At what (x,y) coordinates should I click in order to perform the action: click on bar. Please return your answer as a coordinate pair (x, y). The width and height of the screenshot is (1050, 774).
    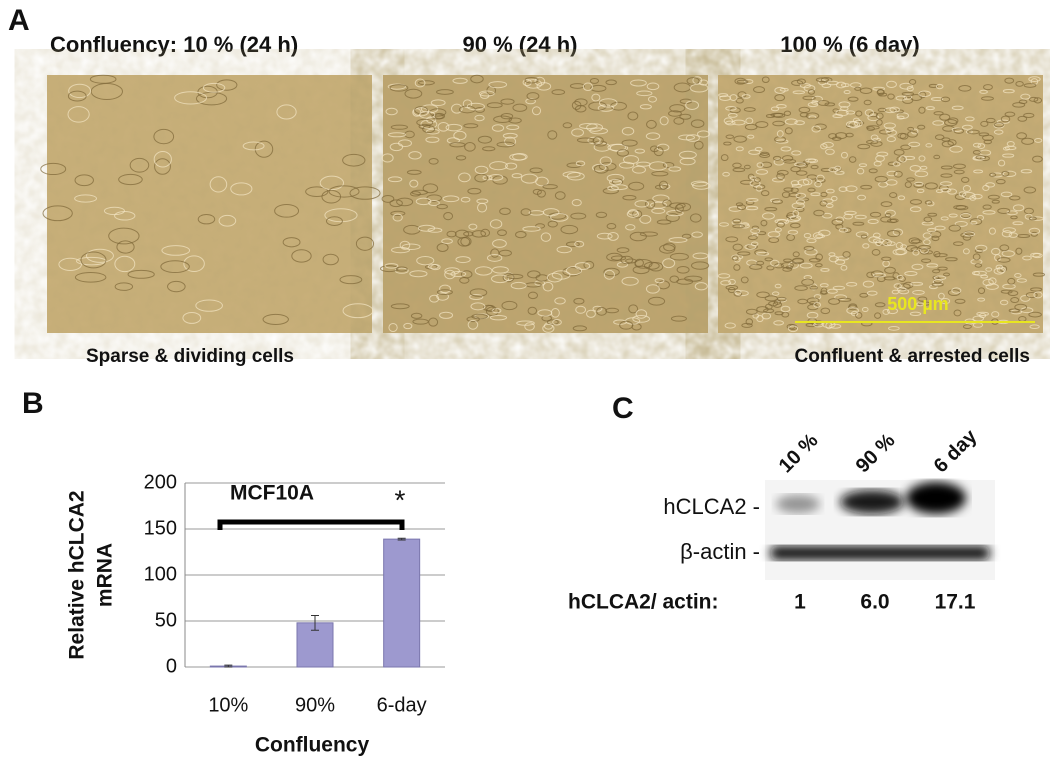
    Looking at the image, I should click on (402, 603).